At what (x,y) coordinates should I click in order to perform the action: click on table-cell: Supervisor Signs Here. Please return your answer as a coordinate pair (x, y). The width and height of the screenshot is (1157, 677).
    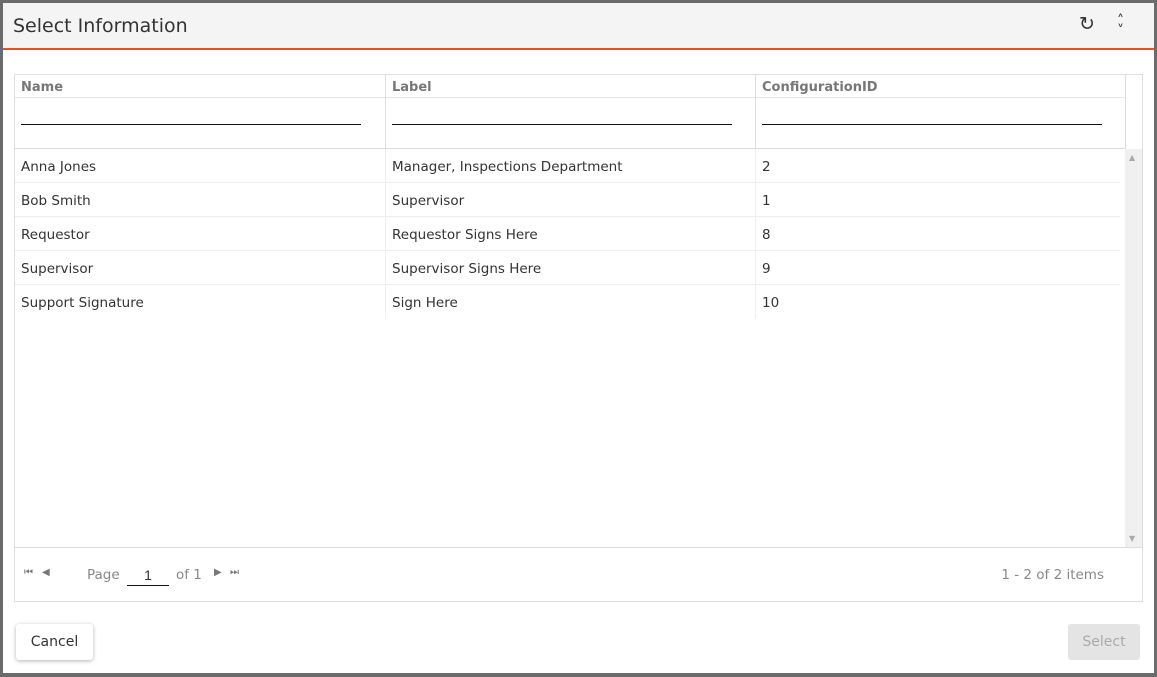
    Looking at the image, I should click on (571, 267).